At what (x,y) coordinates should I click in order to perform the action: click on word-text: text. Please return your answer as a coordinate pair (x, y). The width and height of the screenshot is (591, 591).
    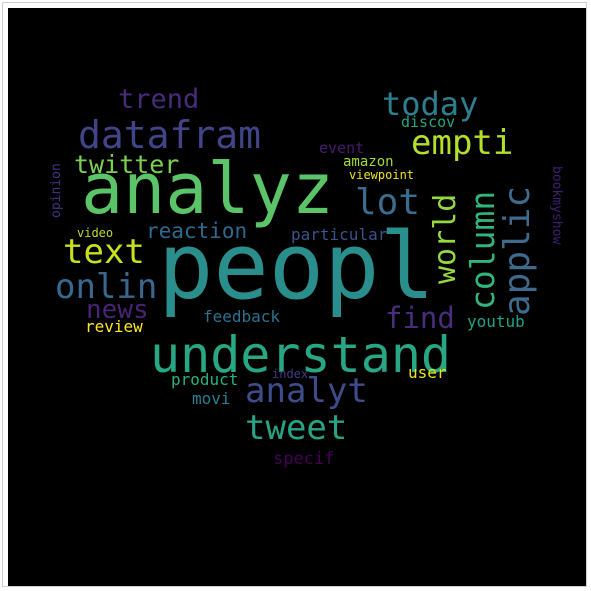
    Looking at the image, I should click on (104, 252).